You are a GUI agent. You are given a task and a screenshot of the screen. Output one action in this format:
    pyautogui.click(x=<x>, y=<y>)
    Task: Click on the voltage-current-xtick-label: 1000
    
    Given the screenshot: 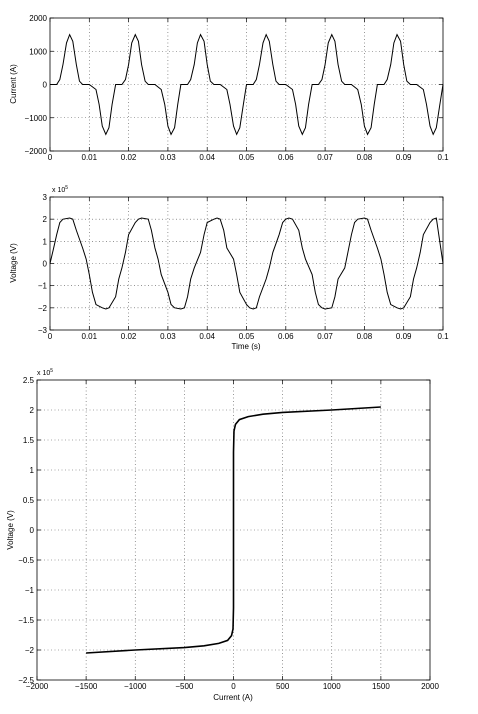 What is the action you would take?
    pyautogui.click(x=332, y=686)
    